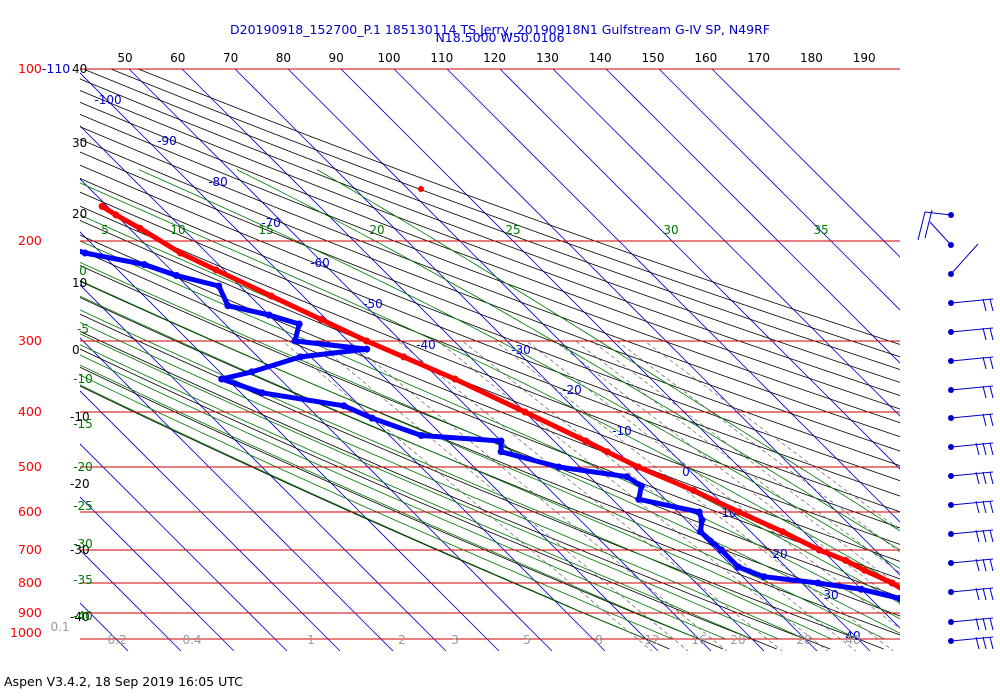  I want to click on top-tick-label: 130, so click(547, 58).